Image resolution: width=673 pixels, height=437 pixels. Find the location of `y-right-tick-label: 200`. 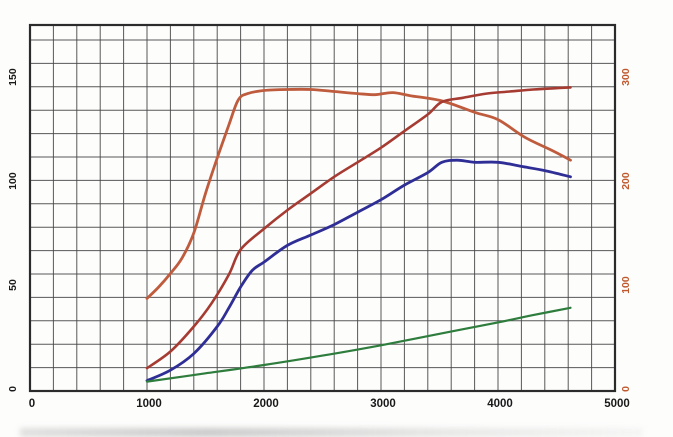

y-right-tick-label: 200 is located at coordinates (626, 181).